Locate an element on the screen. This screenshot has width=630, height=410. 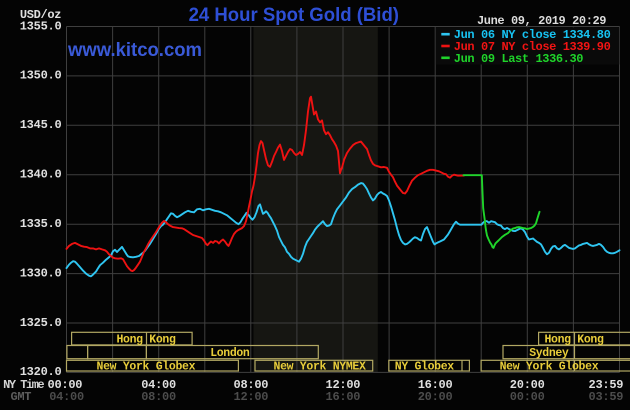
svg-text: 03:59 is located at coordinates (606, 397).